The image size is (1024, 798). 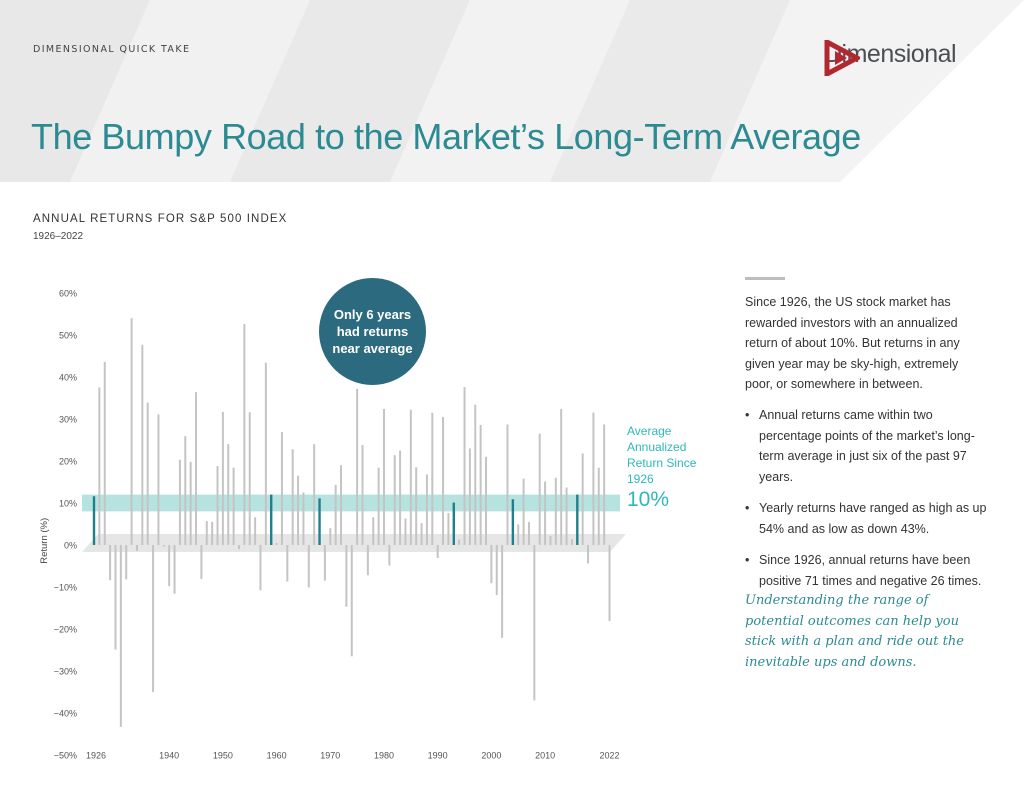 I want to click on x-tick-label: 1950, so click(x=223, y=756).